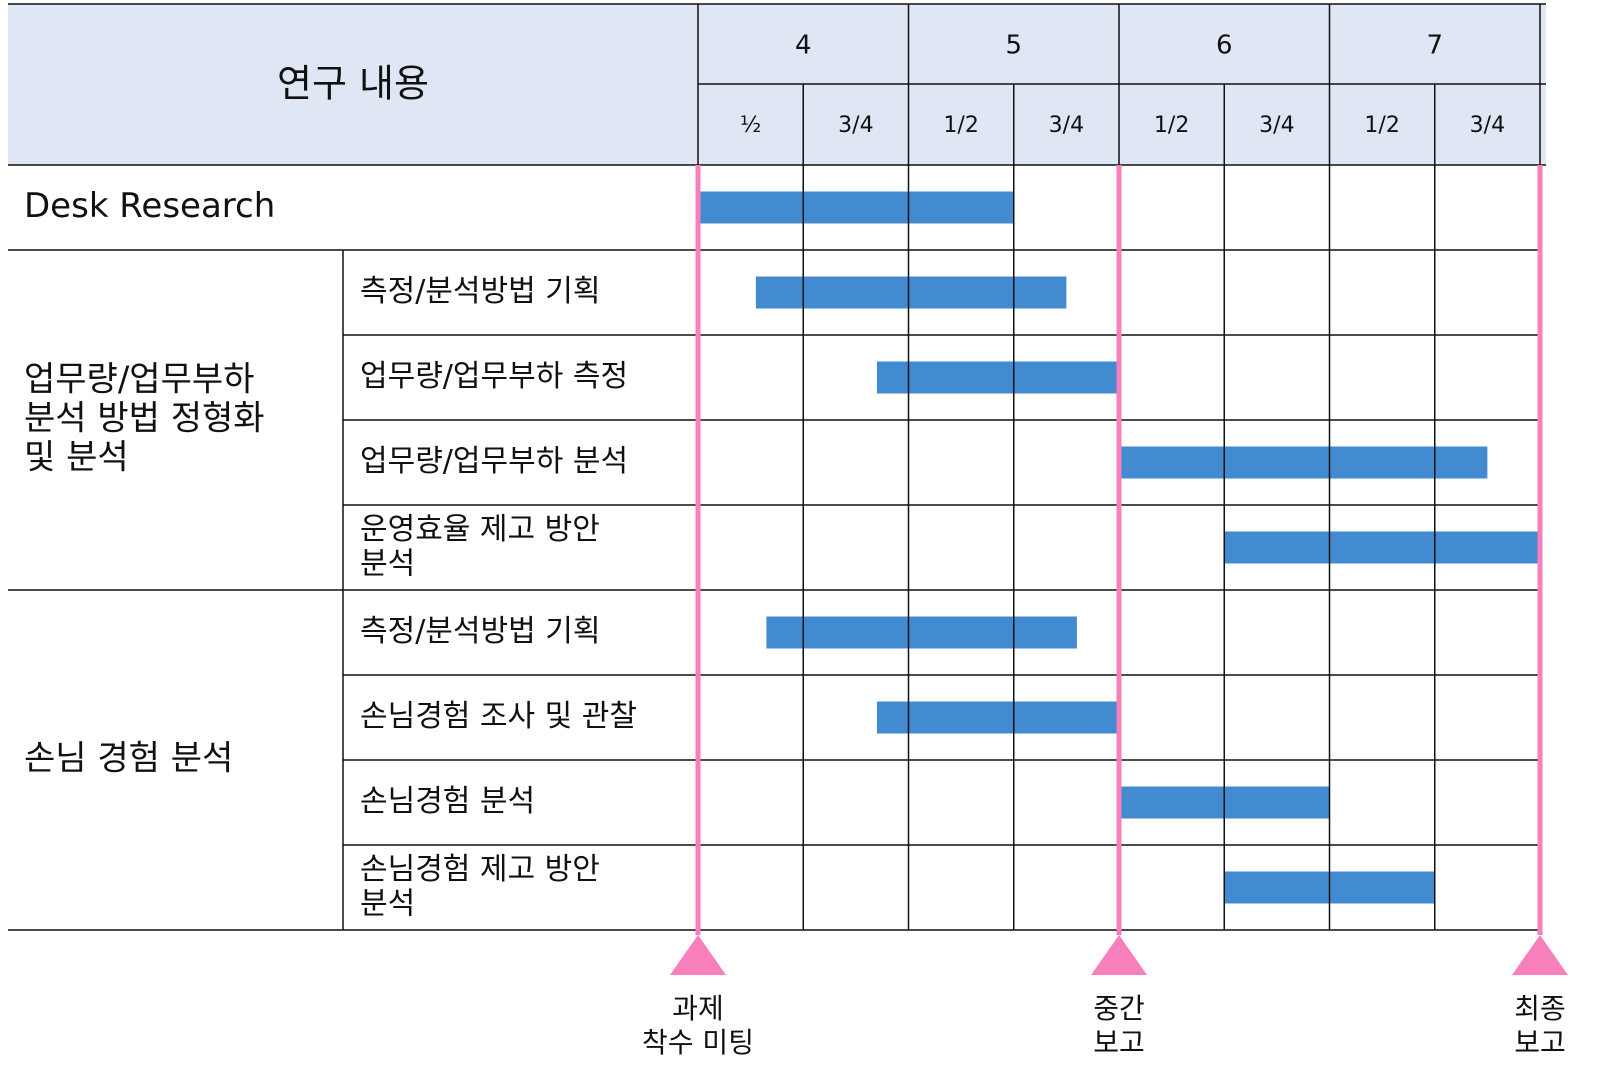 The image size is (1598, 1081). Describe the element at coordinates (750, 125) in the screenshot. I see `half-label: ½` at that location.